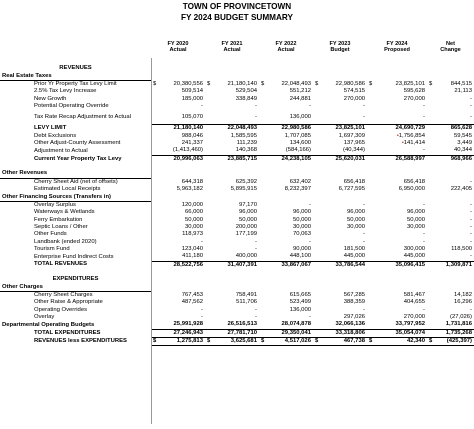 This screenshot has width=474, height=429. What do you see at coordinates (246, 234) in the screenshot?
I see `cell-value: 177,199` at bounding box center [246, 234].